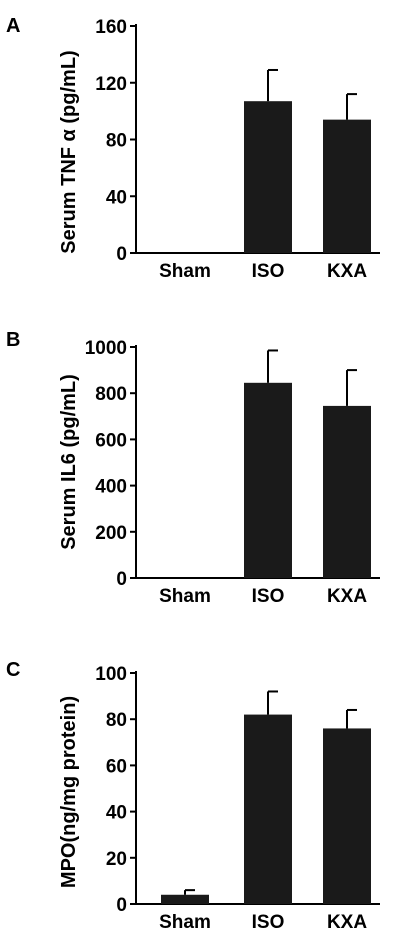 This screenshot has height=936, width=405. I want to click on bar-c-iso, so click(268, 809).